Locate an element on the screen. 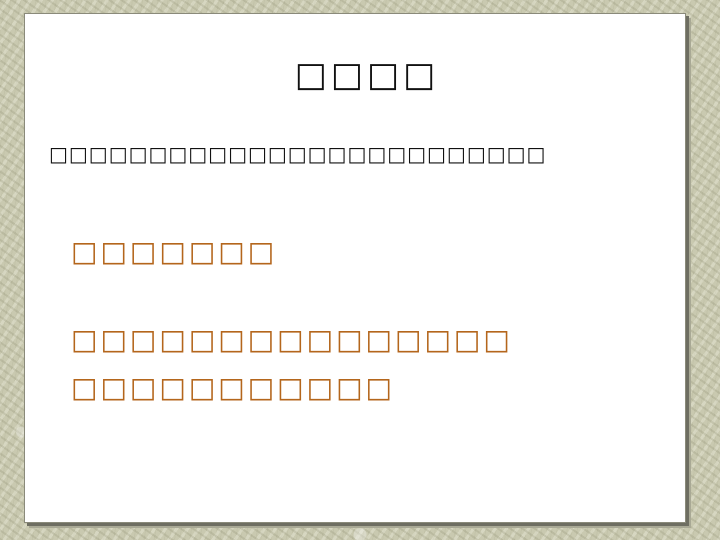  slide-title: □□□□ is located at coordinates (367, 75).